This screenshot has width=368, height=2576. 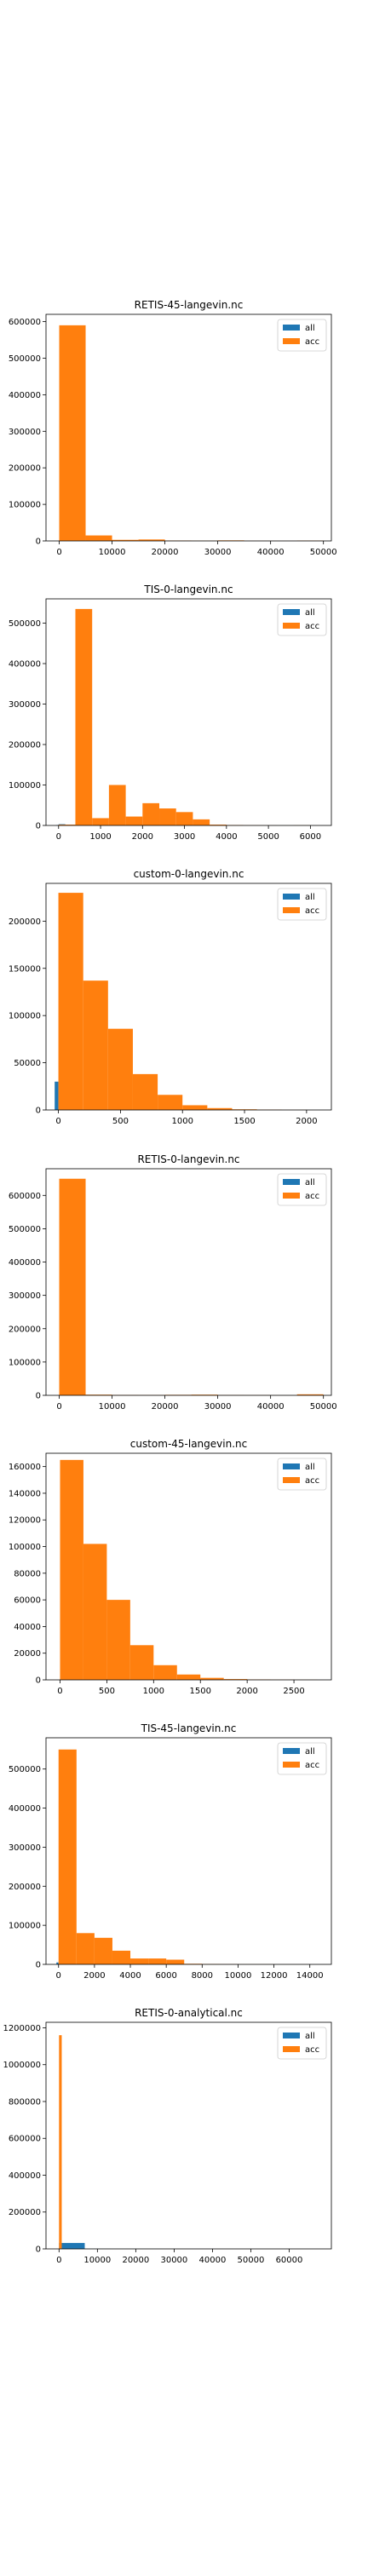 What do you see at coordinates (25, 359) in the screenshot?
I see `y-tick-label: 500000` at bounding box center [25, 359].